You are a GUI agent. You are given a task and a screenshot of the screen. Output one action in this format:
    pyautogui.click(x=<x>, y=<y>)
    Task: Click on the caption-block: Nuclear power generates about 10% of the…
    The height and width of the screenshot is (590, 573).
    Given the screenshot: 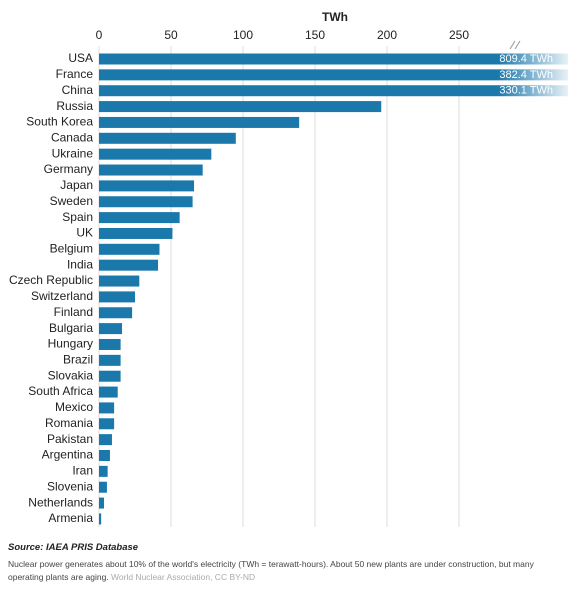 What is the action you would take?
    pyautogui.click(x=285, y=571)
    